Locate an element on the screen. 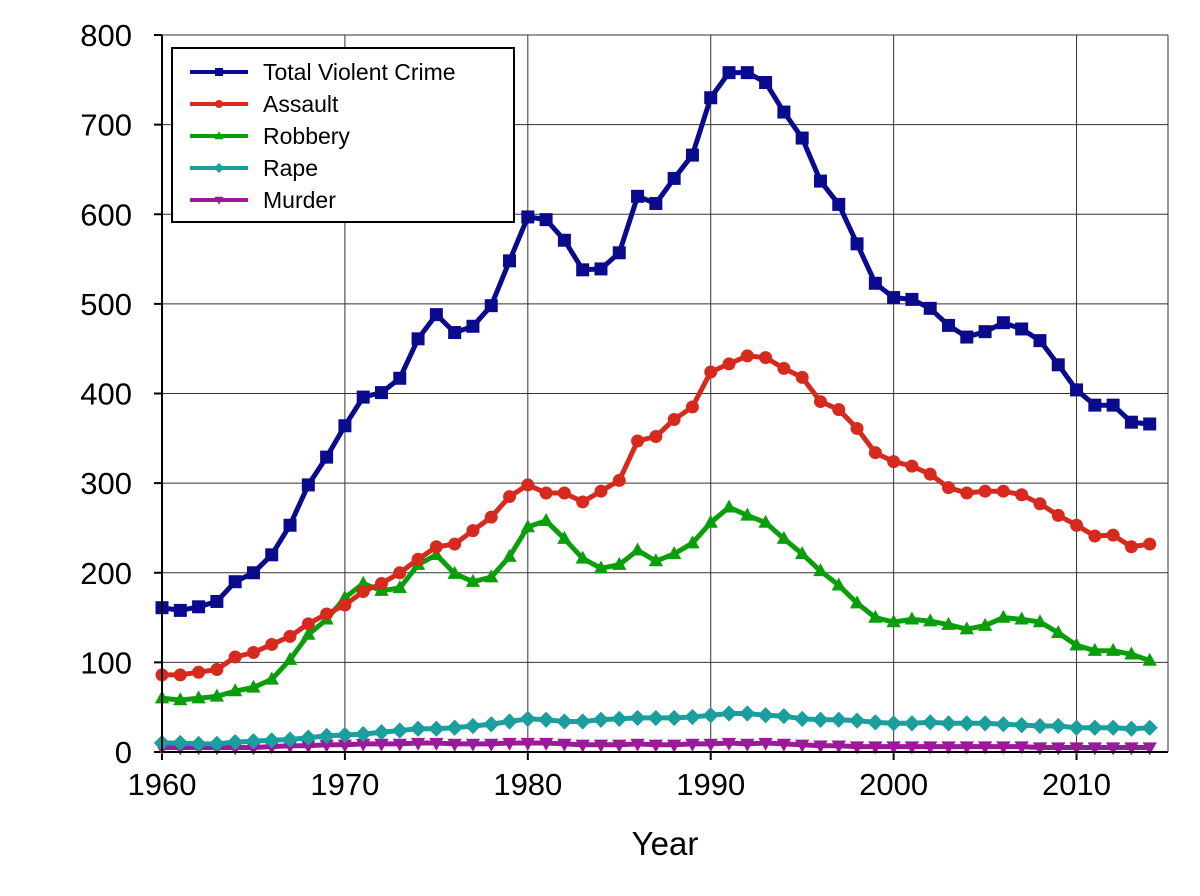  legend-label-assault: Assault is located at coordinates (301, 104).